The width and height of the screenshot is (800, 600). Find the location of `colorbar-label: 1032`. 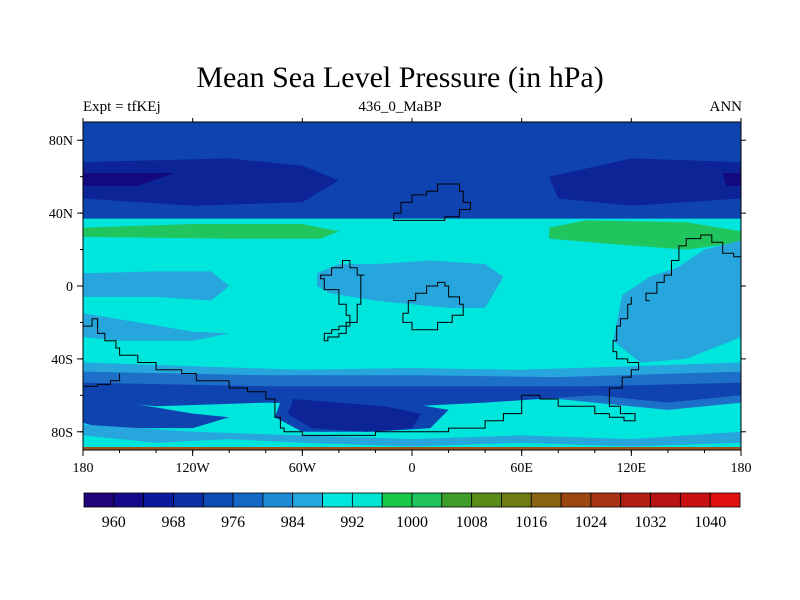

colorbar-label: 1032 is located at coordinates (651, 522).